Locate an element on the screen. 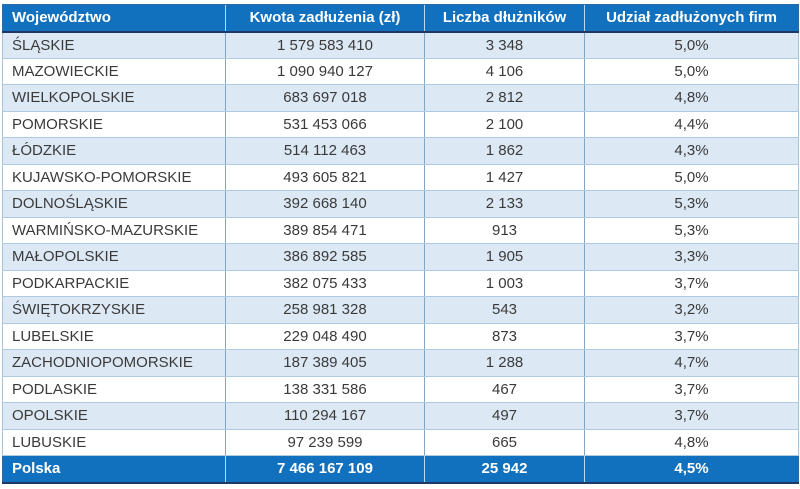  table-row: LUBUSKIE 97 239 599 665 4,8% is located at coordinates (400, 442).